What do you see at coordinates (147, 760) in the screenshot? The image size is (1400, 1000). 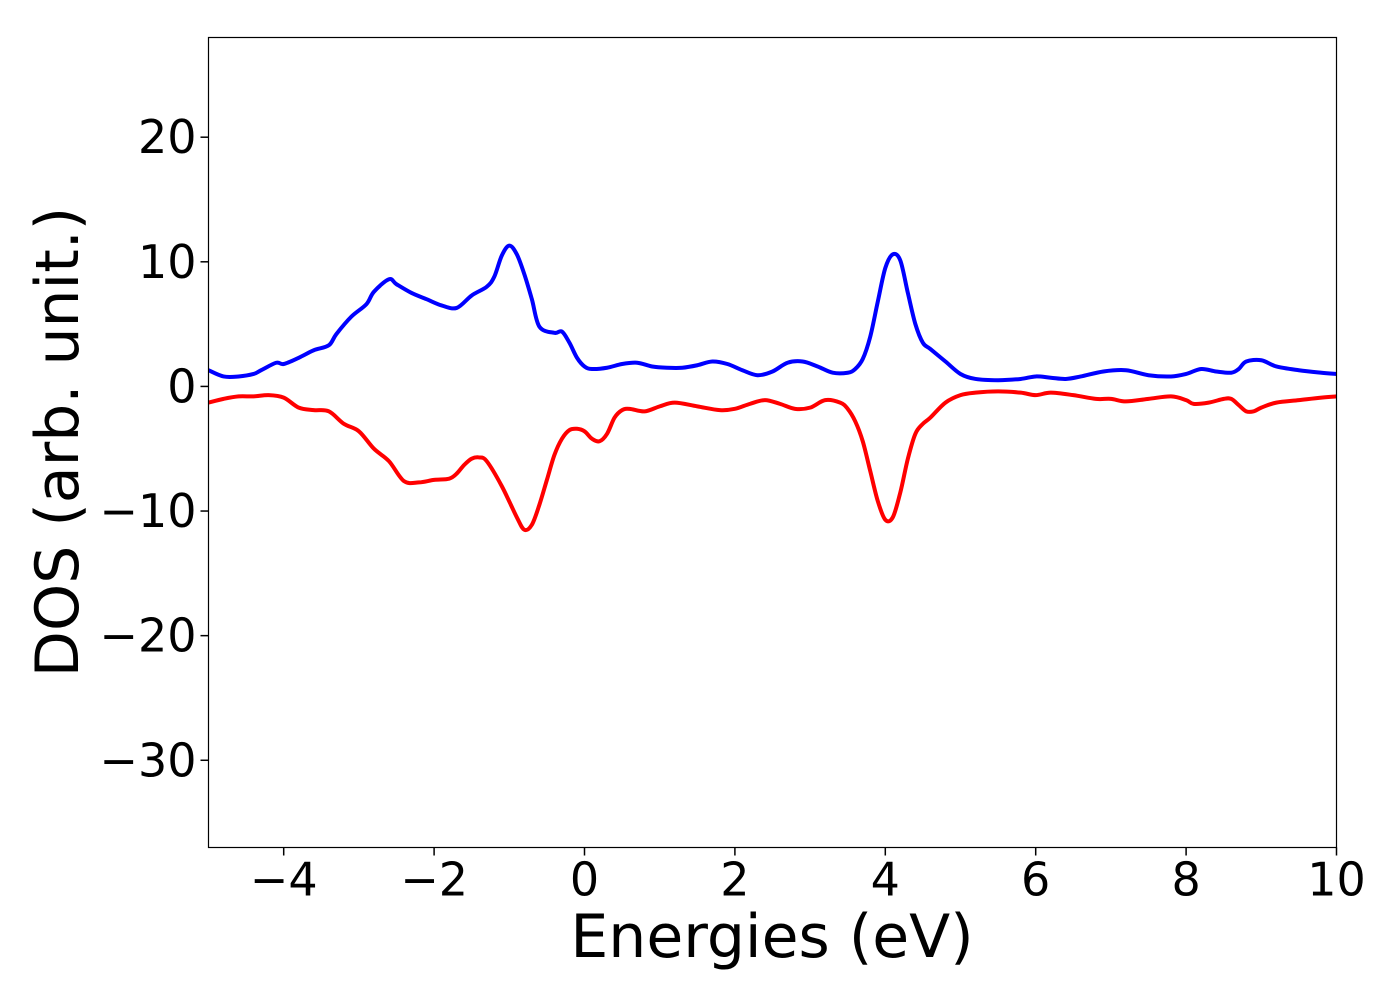 I see `y-tick-label: −30` at bounding box center [147, 760].